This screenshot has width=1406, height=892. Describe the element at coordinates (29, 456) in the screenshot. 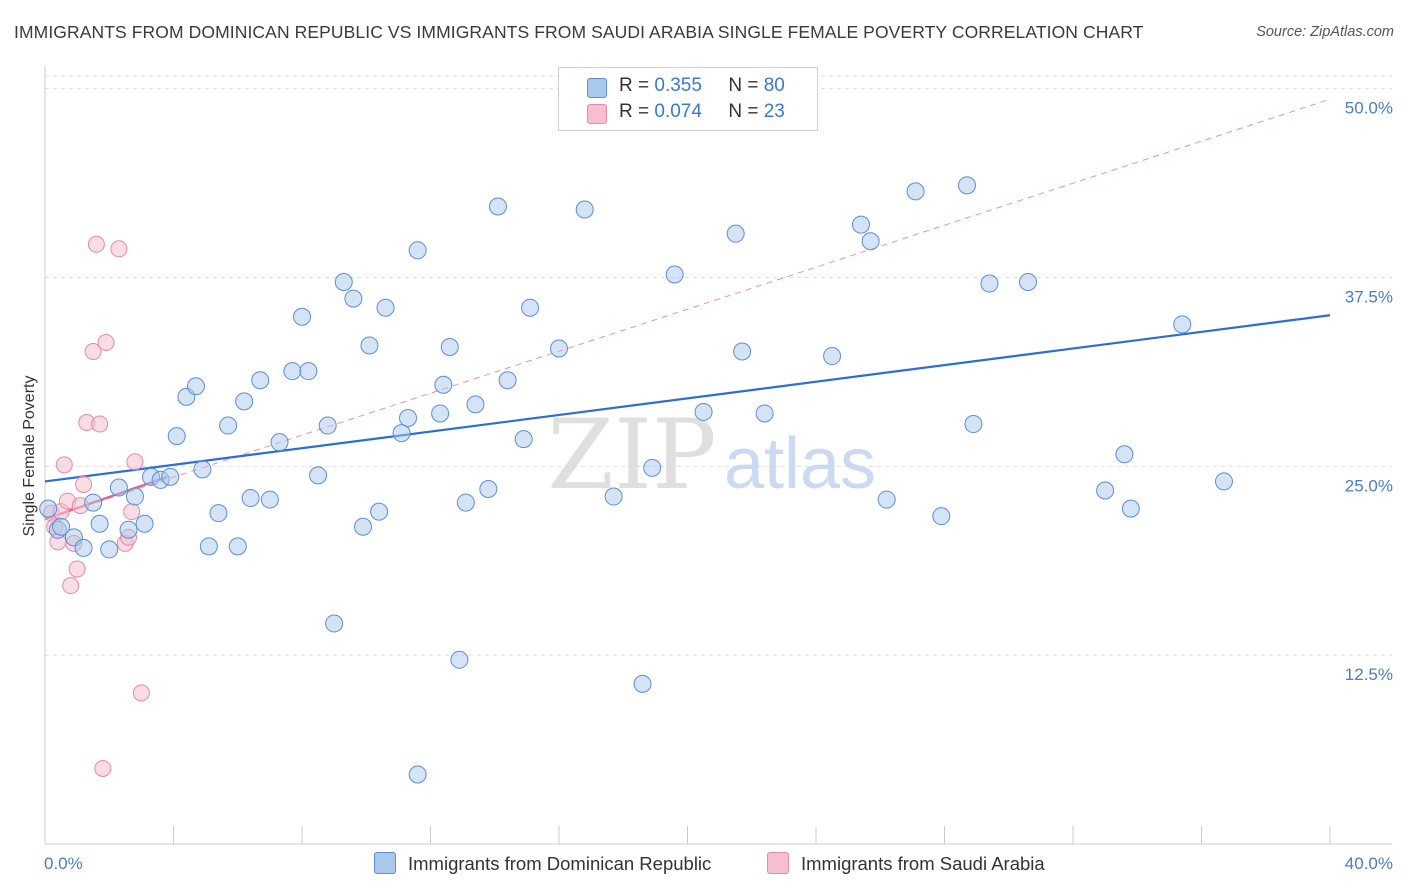

I see `y-axis-title: Single Female Poverty` at that location.